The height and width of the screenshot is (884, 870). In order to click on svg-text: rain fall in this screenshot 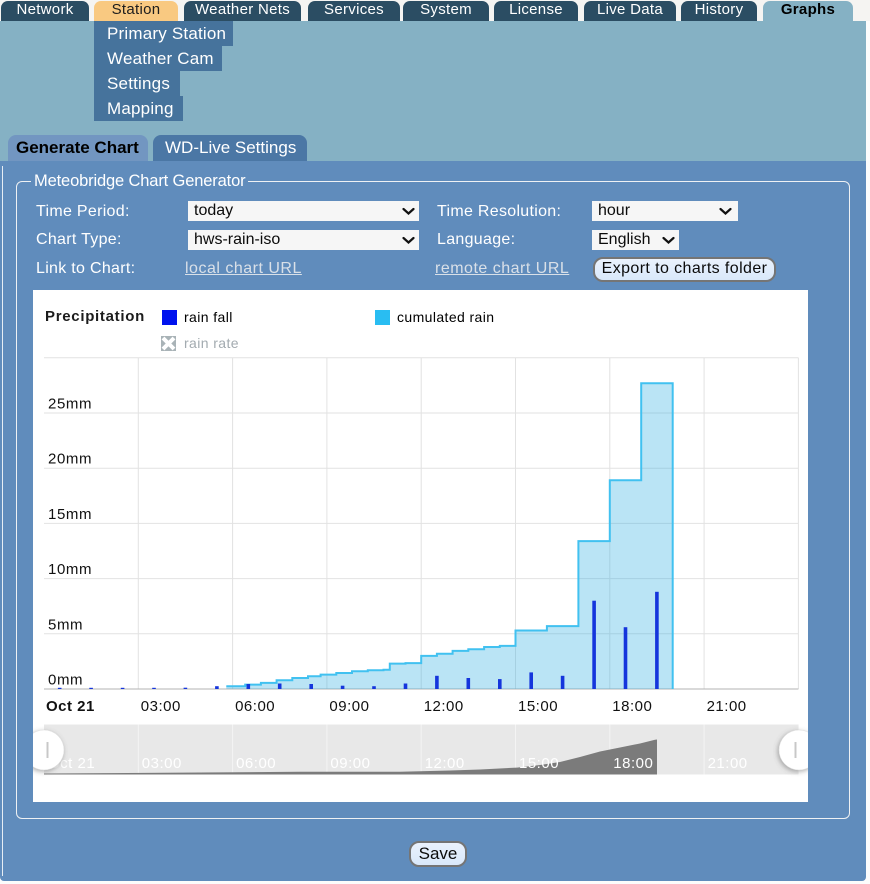, I will do `click(208, 317)`.